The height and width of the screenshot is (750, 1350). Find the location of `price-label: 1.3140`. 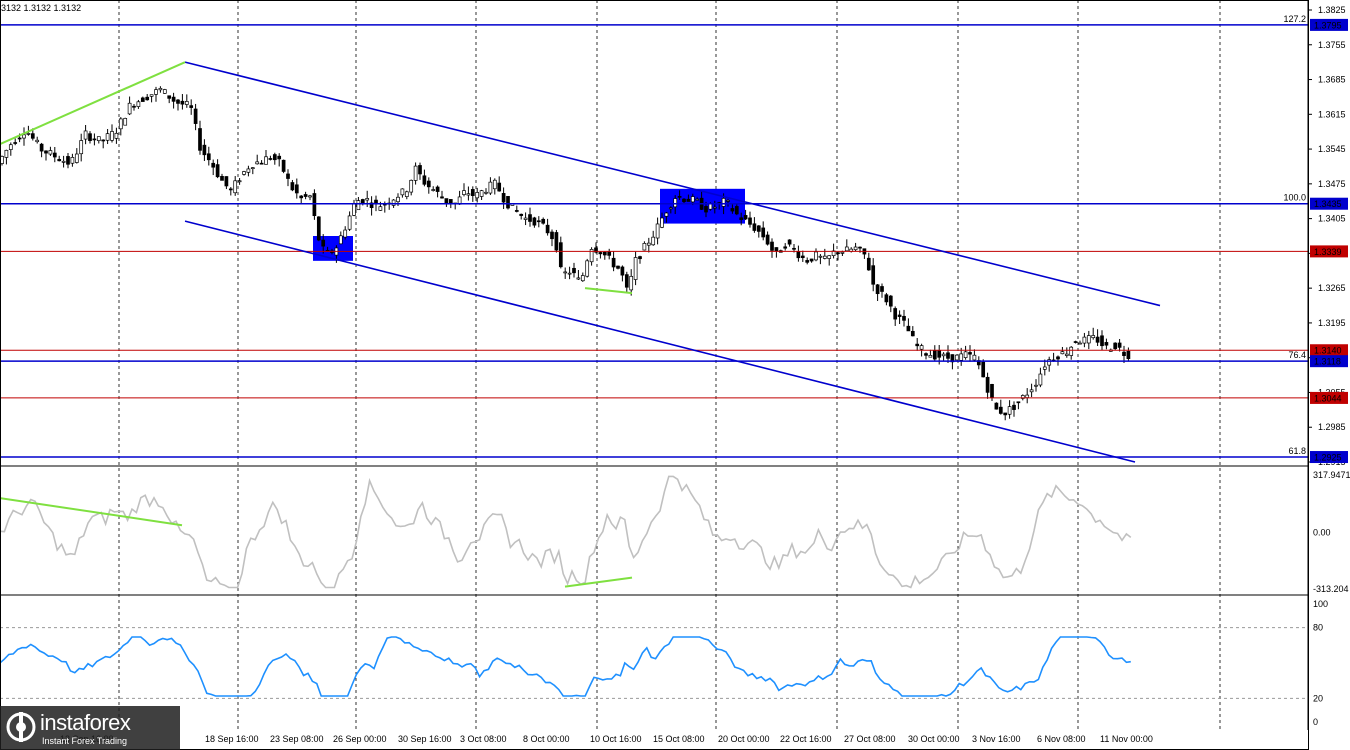

price-label: 1.3140 is located at coordinates (1328, 351).